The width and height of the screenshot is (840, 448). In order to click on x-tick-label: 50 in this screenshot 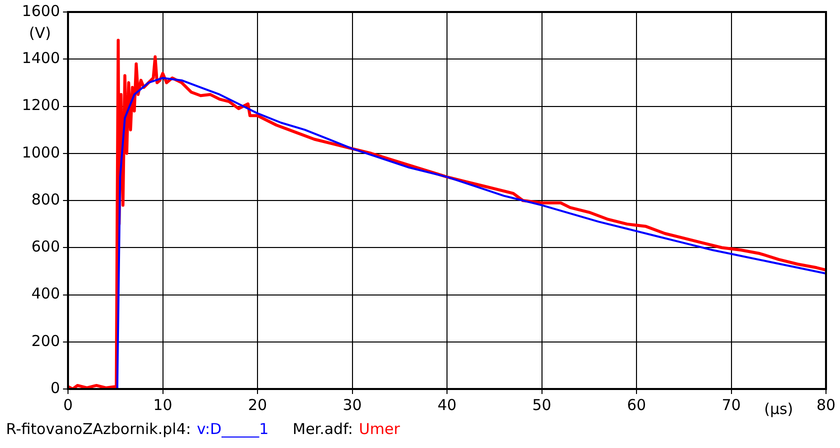, I will do `click(542, 405)`.